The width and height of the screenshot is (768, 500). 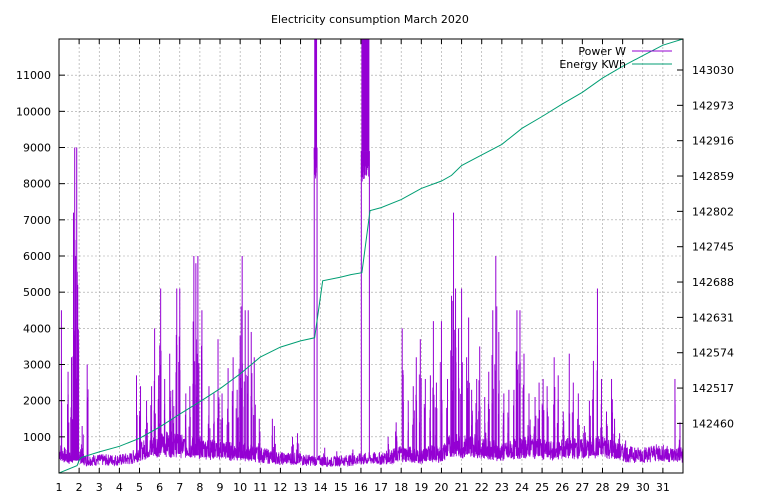 What do you see at coordinates (713, 317) in the screenshot?
I see `y-right-tick-label: 142631` at bounding box center [713, 317].